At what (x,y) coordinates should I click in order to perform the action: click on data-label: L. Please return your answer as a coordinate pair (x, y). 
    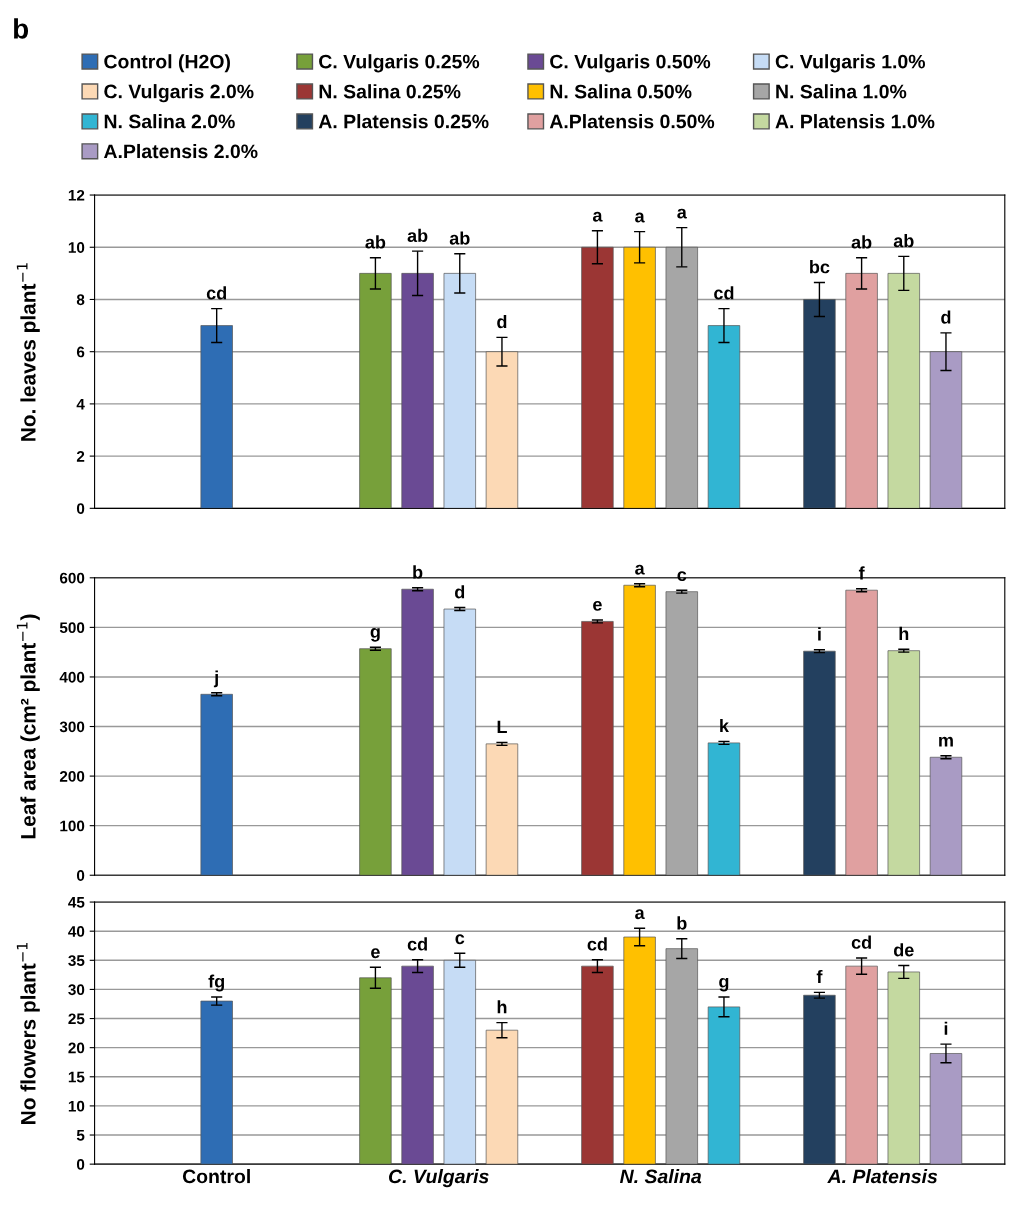
    Looking at the image, I should click on (502, 727).